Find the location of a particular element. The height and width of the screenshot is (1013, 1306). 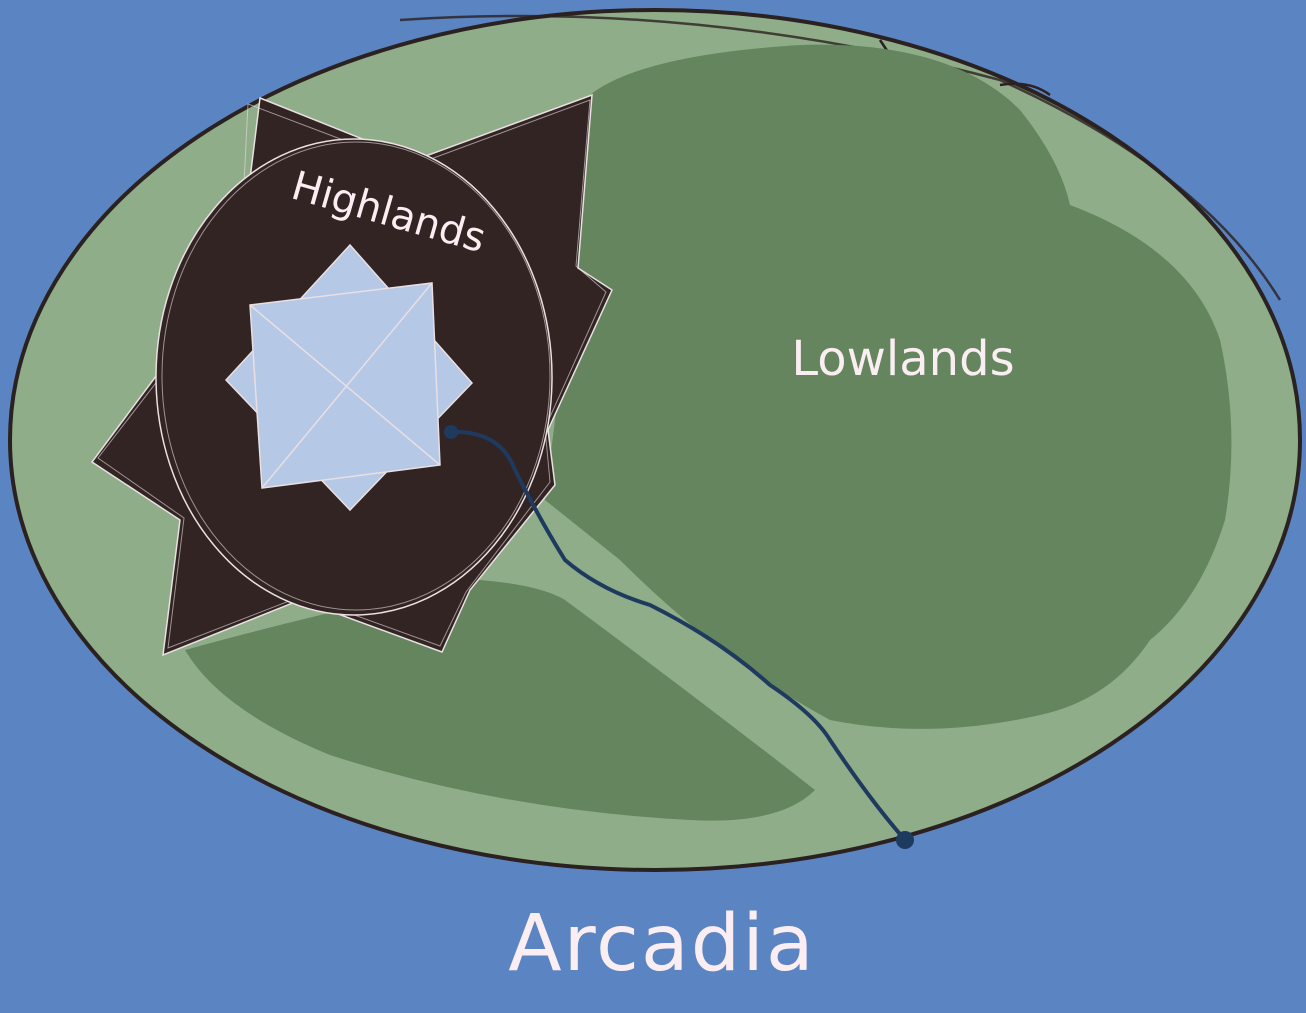

river-source is located at coordinates (451, 432).